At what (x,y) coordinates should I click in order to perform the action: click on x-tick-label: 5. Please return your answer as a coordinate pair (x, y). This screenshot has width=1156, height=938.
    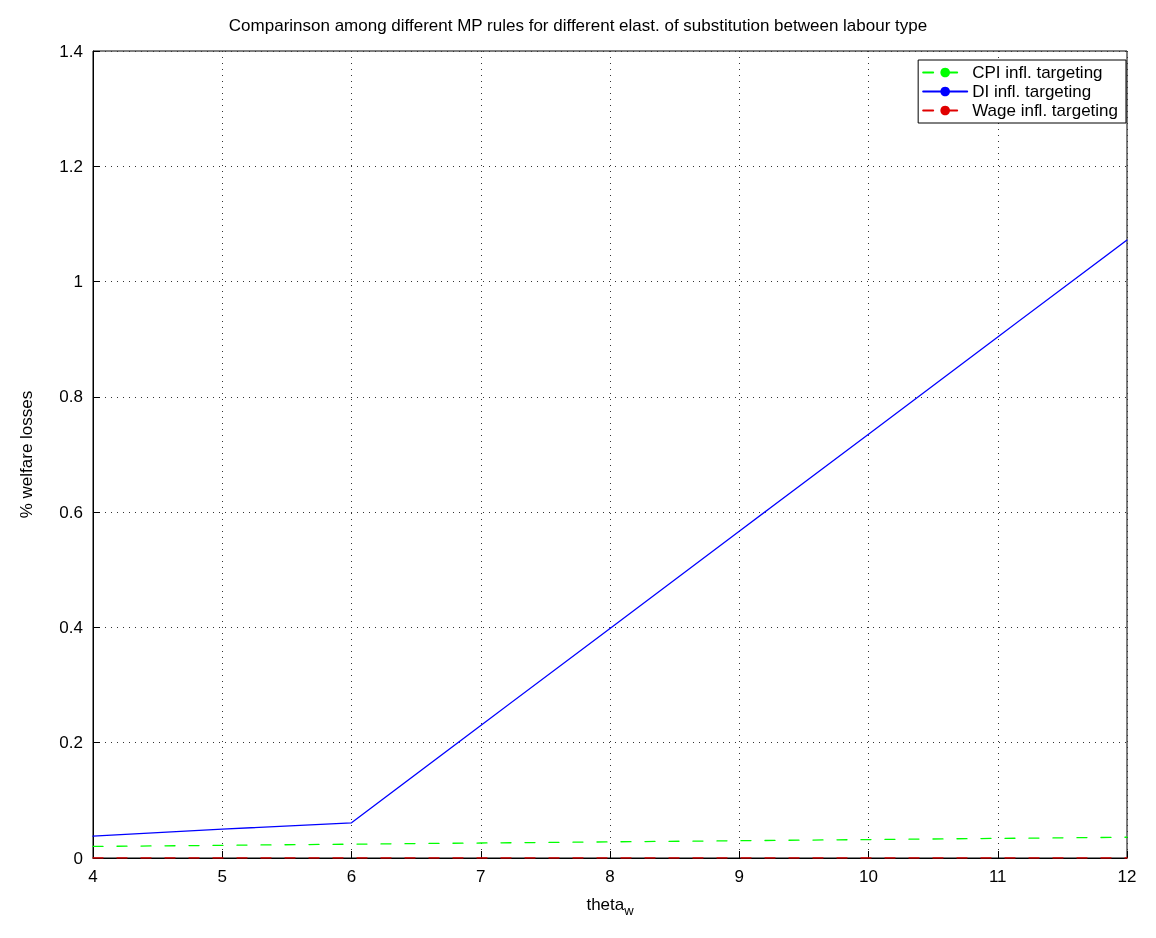
    Looking at the image, I should click on (222, 876).